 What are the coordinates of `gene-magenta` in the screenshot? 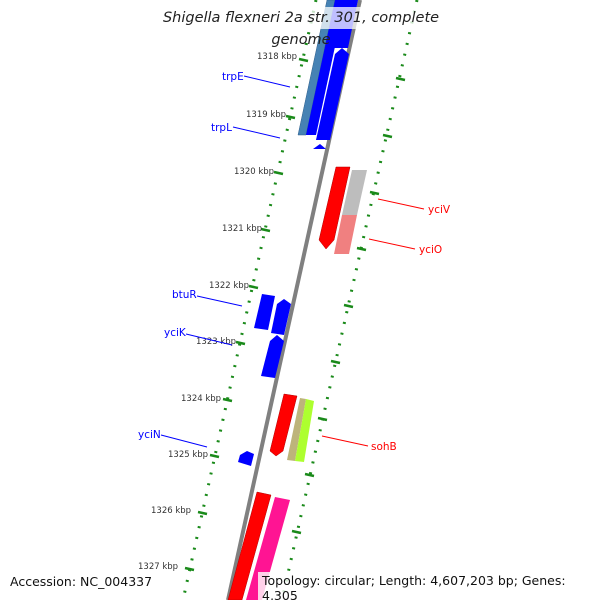 It's located at (268, 548).